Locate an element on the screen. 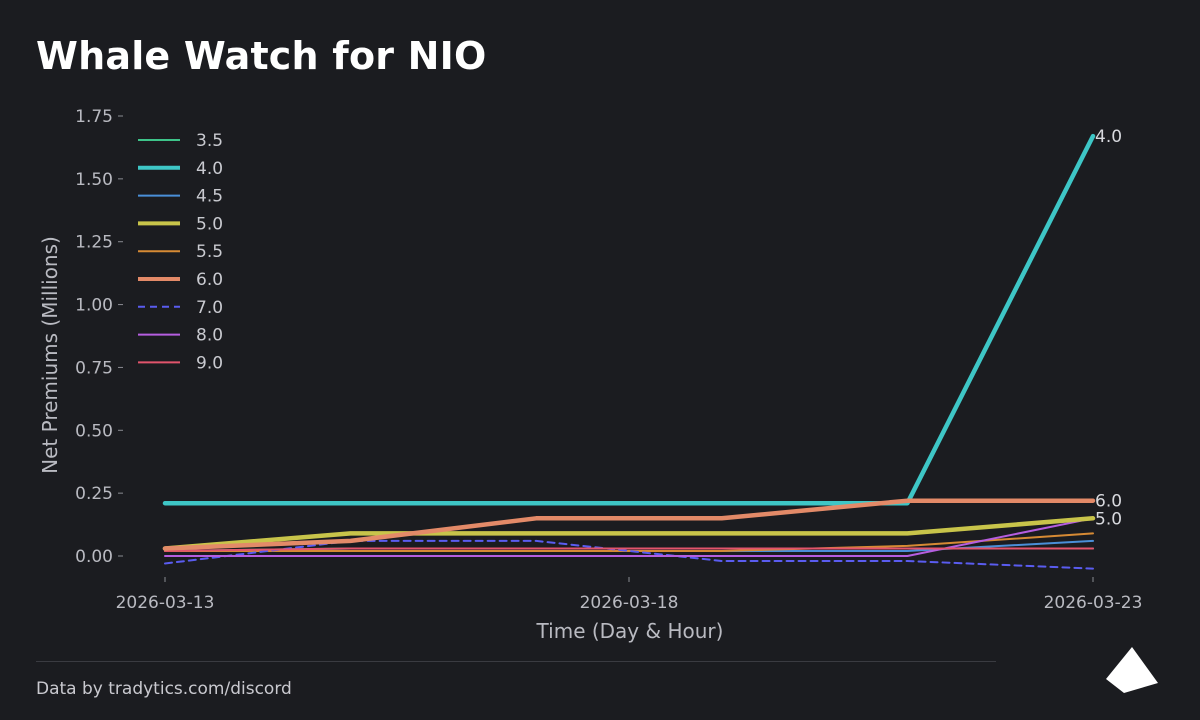 The height and width of the screenshot is (720, 1200). y-axis: 0.00 0.25 0.50 0.75 1.00 1.25 1.50 1.75 is located at coordinates (99, 337).